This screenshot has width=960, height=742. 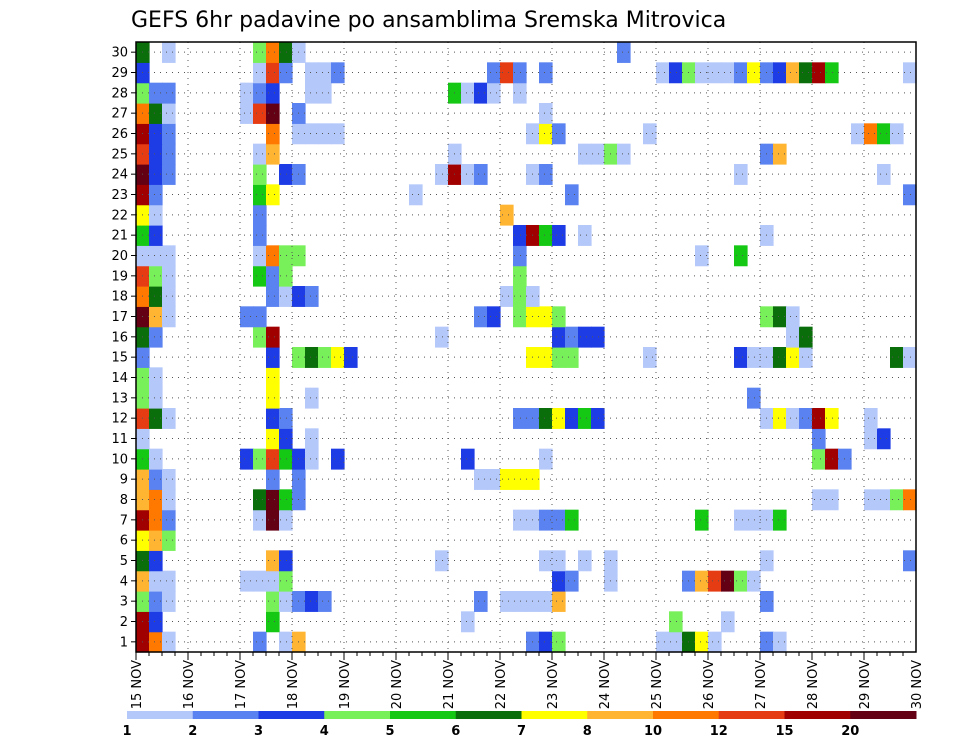 What do you see at coordinates (784, 731) in the screenshot?
I see `legend-label: 15` at bounding box center [784, 731].